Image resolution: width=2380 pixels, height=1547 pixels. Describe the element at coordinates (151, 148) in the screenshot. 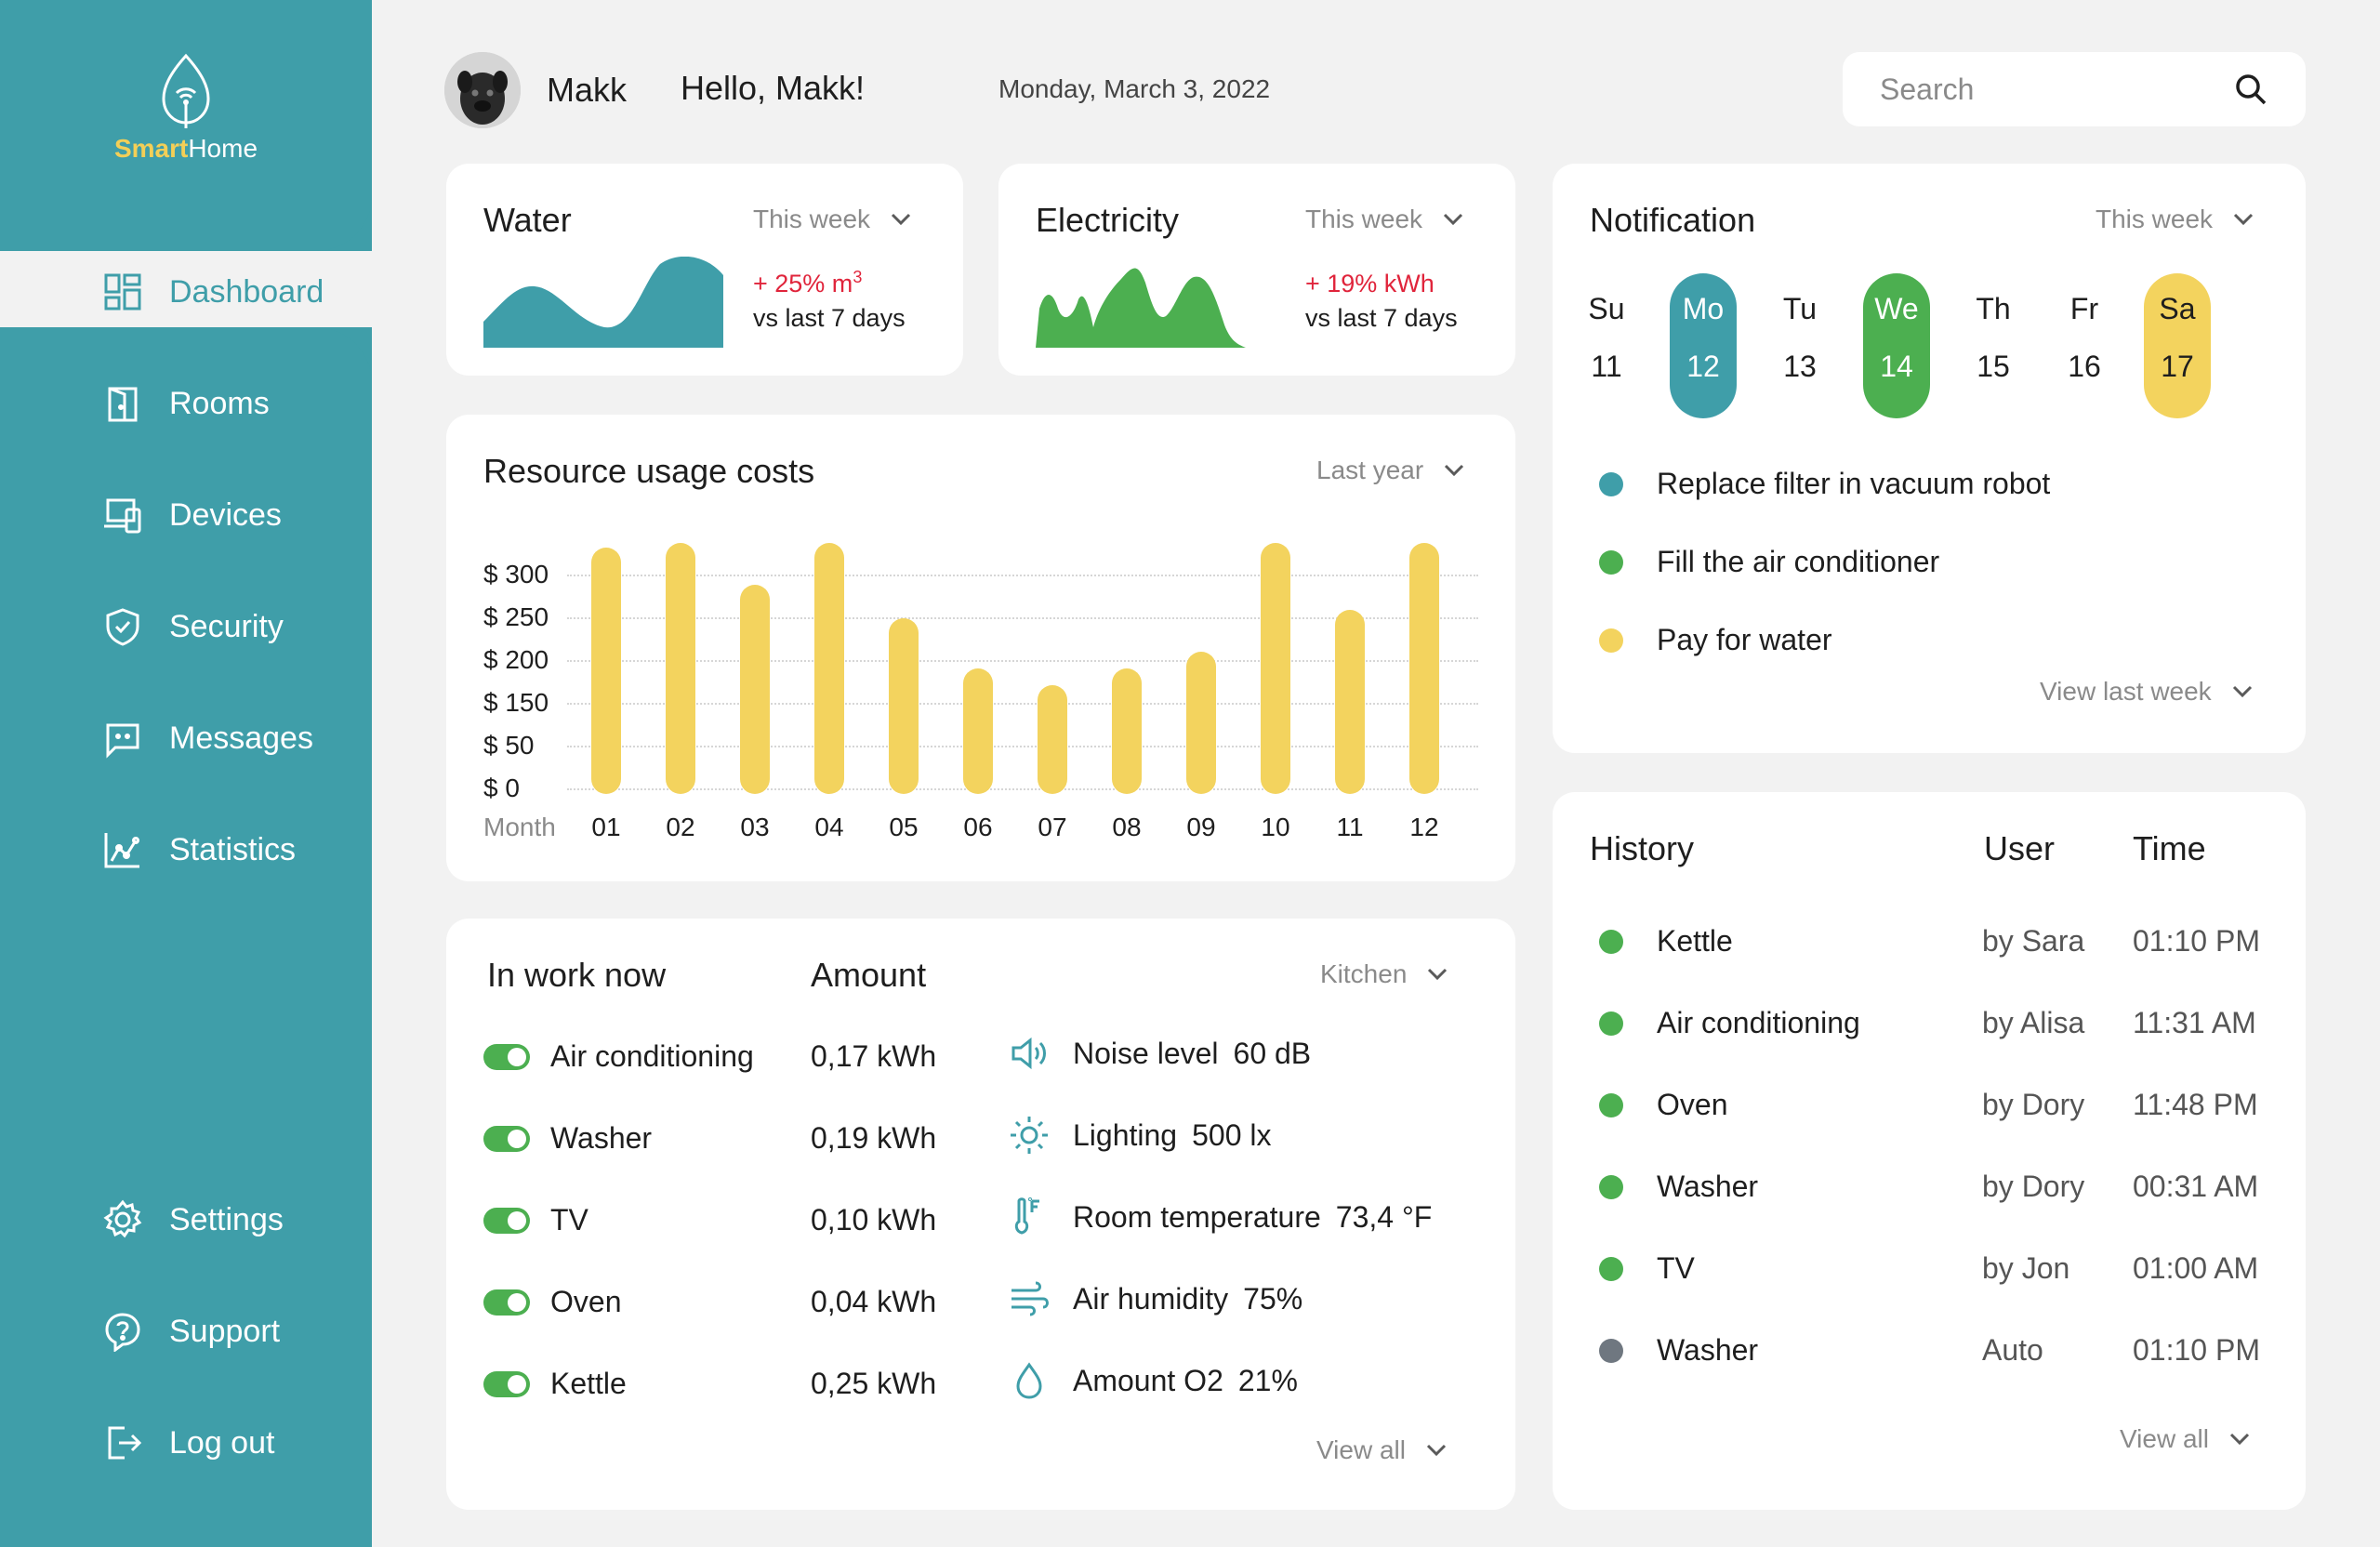

I see `logo-text-smart: Smart` at that location.